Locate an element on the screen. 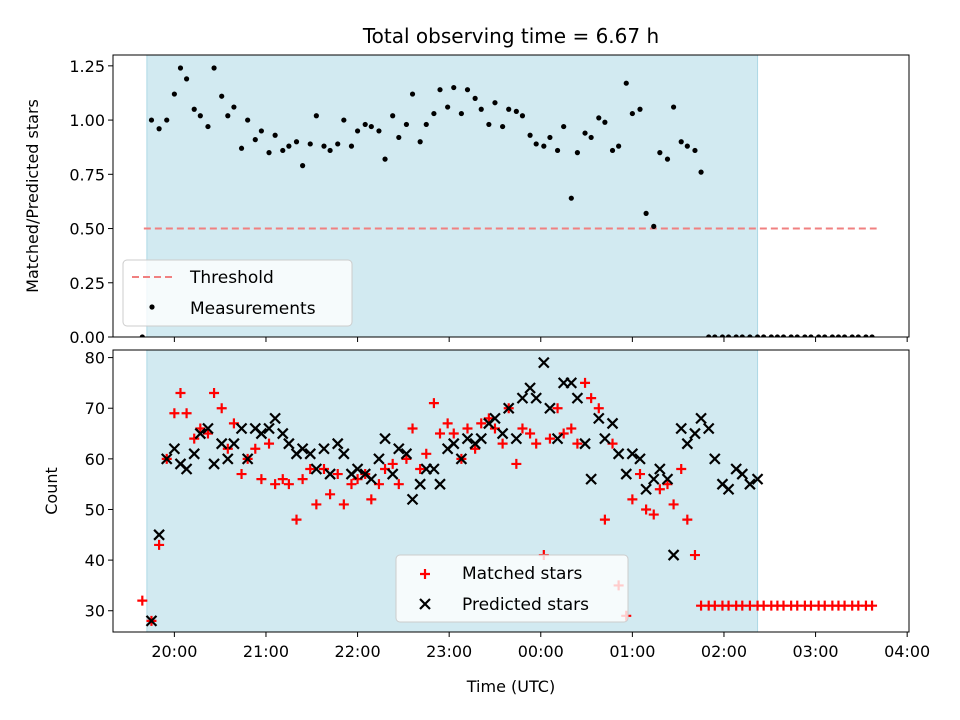 The image size is (960, 720). legend-matched-swatch is located at coordinates (425, 574).